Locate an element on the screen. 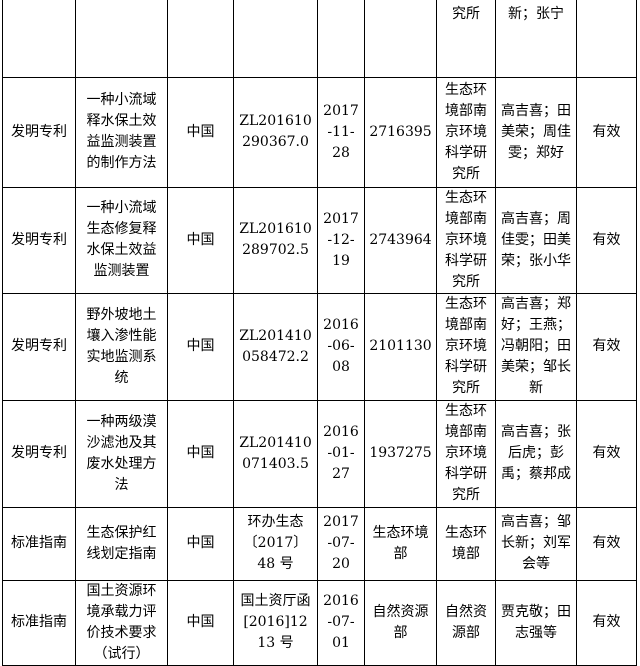  cell-title: 一种两级漠沙滤池及其废水处理方法 is located at coordinates (121, 453).